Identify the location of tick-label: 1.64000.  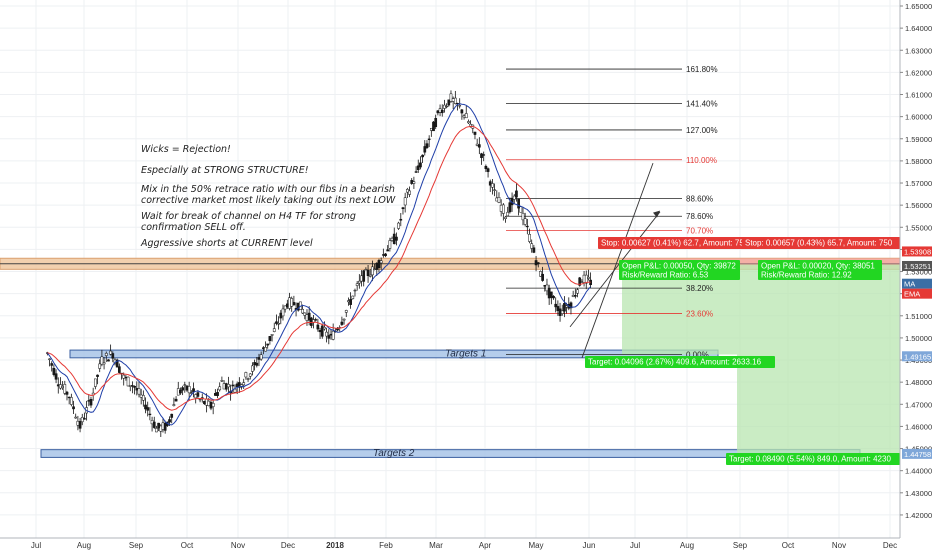
(918, 28).